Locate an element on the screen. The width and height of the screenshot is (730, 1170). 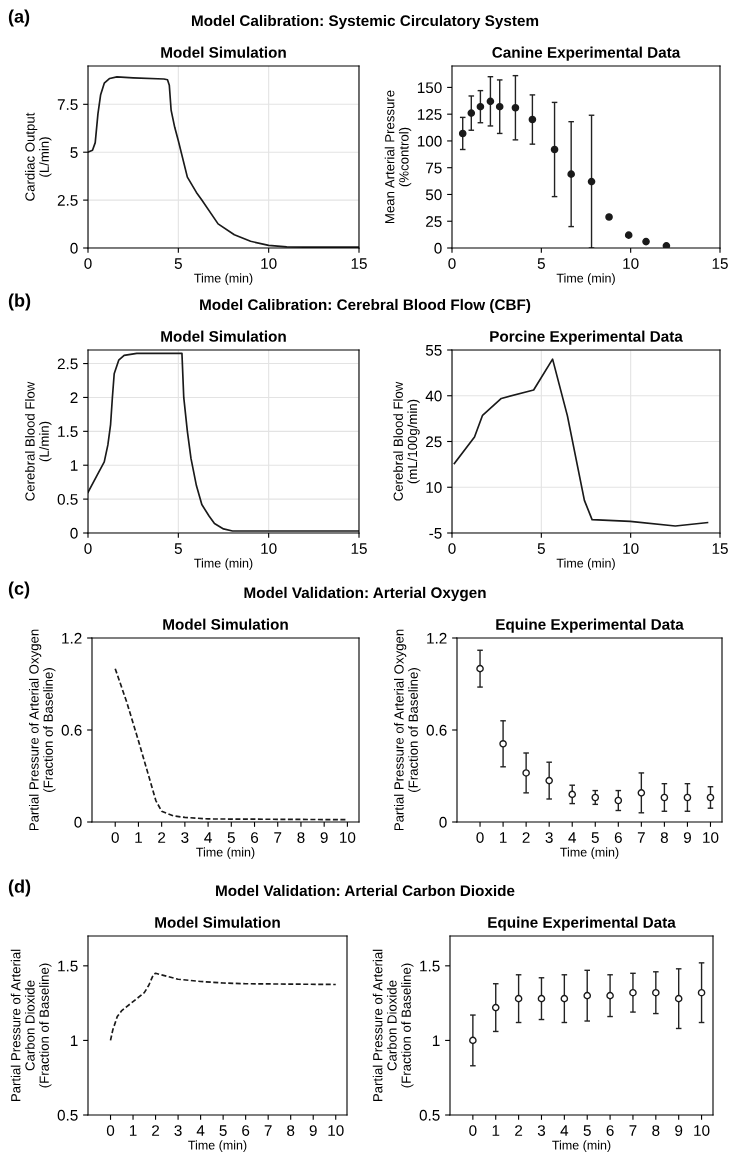
text: Model Validation: Arterial Carbon Dioxide is located at coordinates (365, 890).